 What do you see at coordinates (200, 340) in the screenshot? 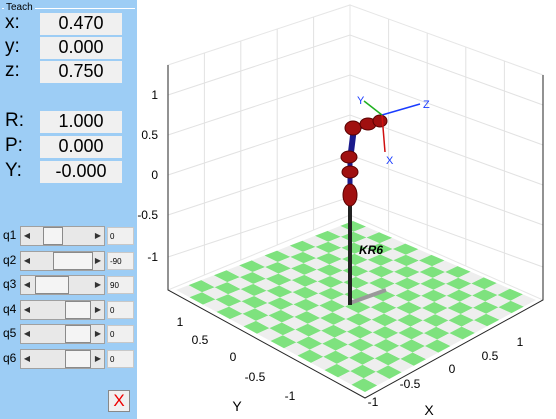
I see `y-tick-label: 0.5` at bounding box center [200, 340].